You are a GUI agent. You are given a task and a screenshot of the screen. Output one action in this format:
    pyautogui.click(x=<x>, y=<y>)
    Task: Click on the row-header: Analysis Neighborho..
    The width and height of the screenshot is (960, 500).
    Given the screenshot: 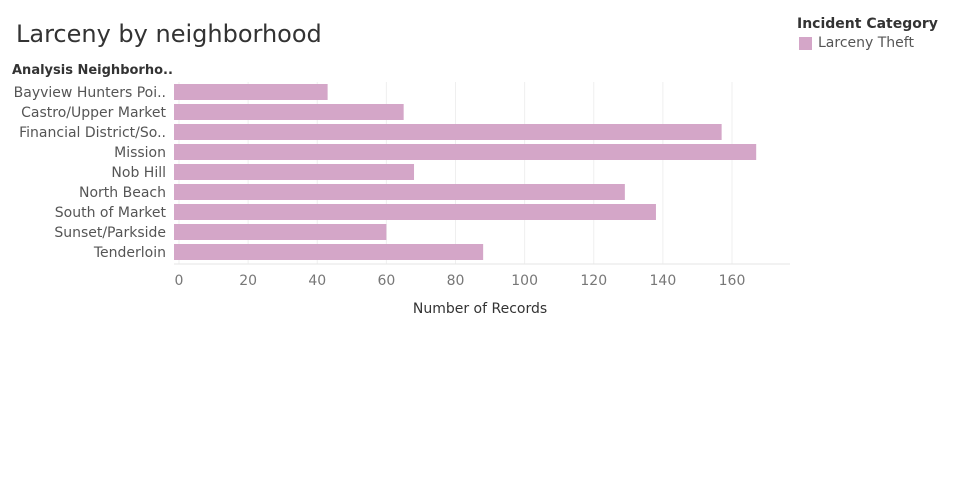 What is the action you would take?
    pyautogui.click(x=92, y=70)
    